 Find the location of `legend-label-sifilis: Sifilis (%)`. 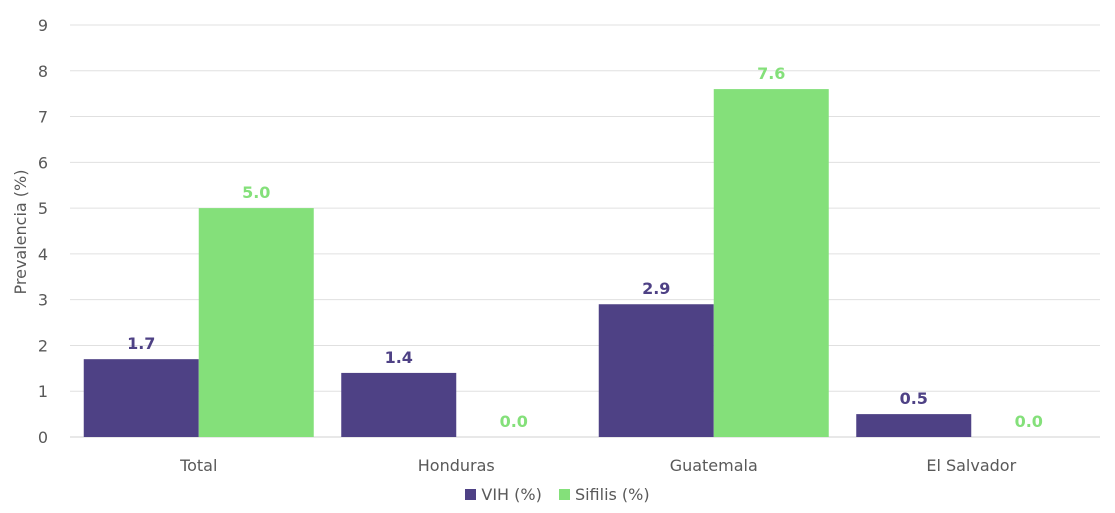

legend-label-sifilis: Sifilis (%) is located at coordinates (612, 494).